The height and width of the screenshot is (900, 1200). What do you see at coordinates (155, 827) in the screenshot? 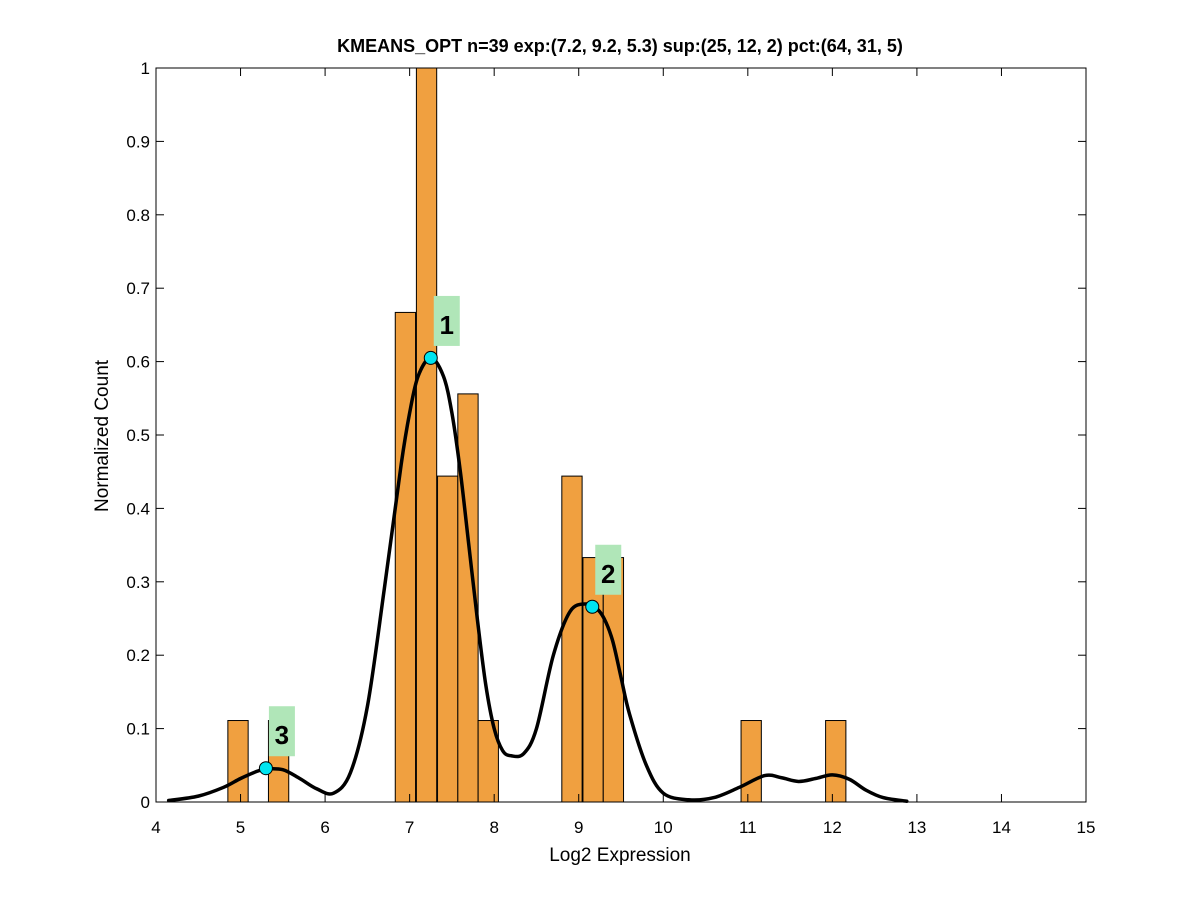
I see `x-tick-label: 4` at bounding box center [155, 827].